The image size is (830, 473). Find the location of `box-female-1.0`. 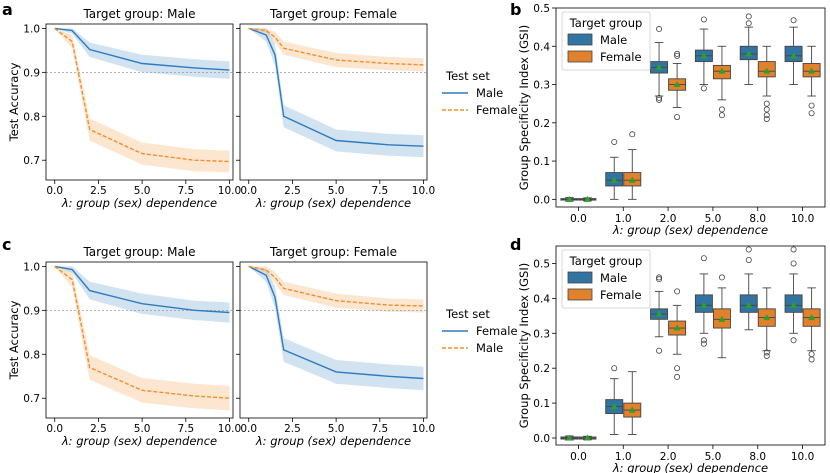

box-female-1.0 is located at coordinates (632, 403).